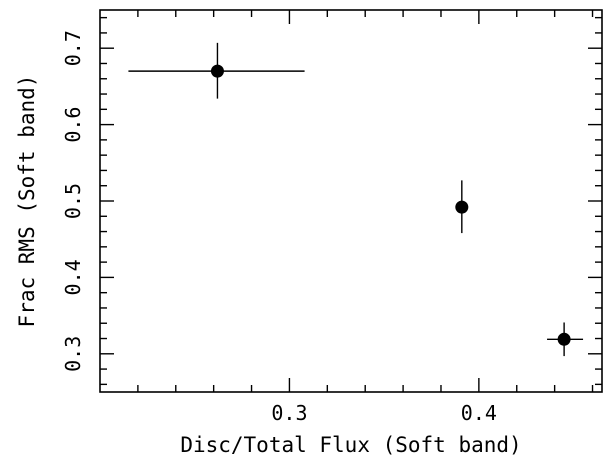  Describe the element at coordinates (289, 413) in the screenshot. I see `x-tick-label: 0.3` at that location.